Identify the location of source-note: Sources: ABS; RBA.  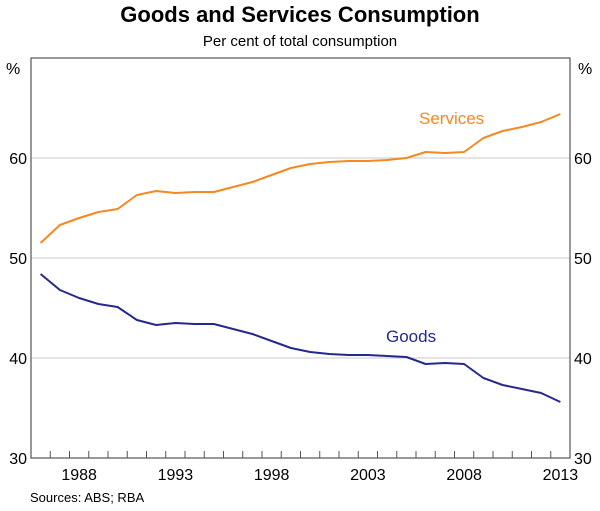
(87, 497).